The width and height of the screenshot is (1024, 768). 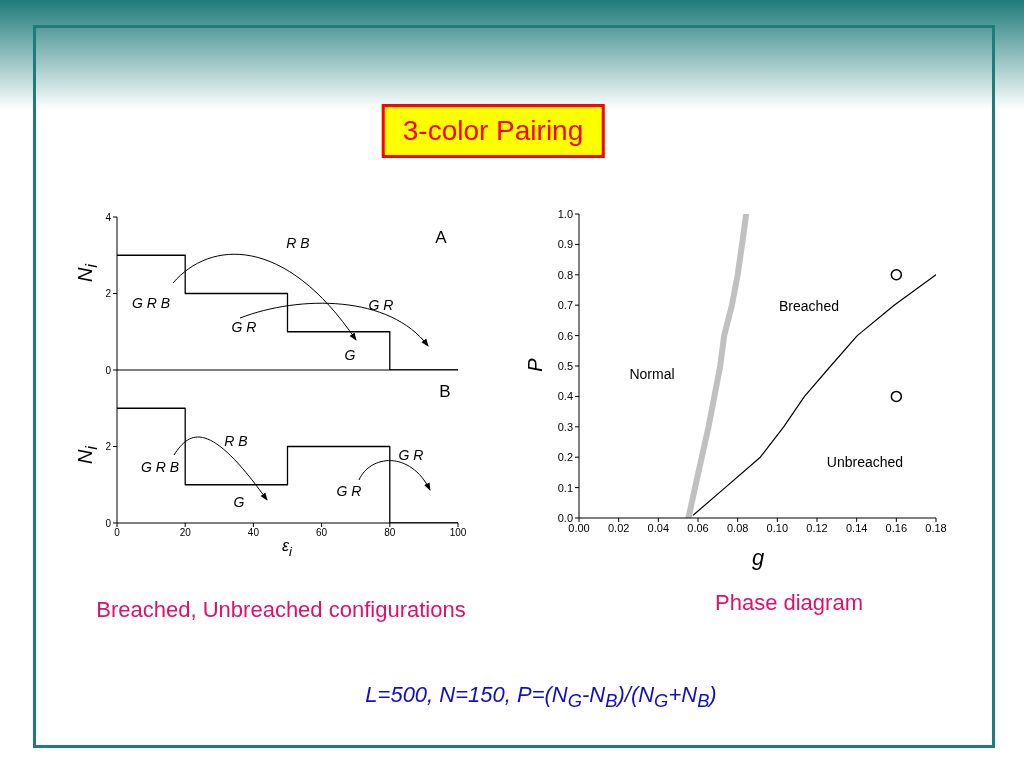 I want to click on x-tick-label: 0.10, so click(x=777, y=527).